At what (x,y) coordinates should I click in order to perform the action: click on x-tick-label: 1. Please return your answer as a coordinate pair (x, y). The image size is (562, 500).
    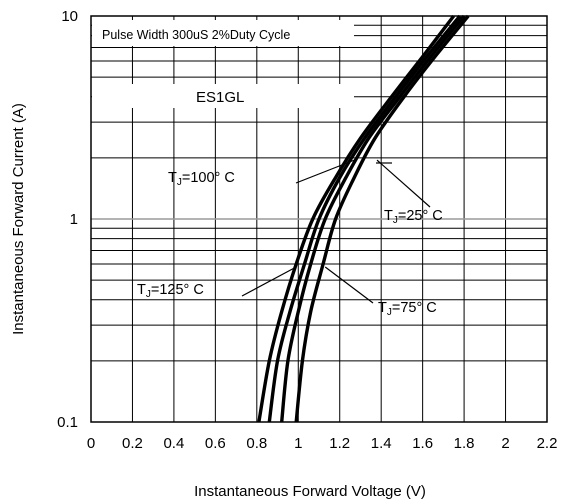
    Looking at the image, I should click on (298, 443).